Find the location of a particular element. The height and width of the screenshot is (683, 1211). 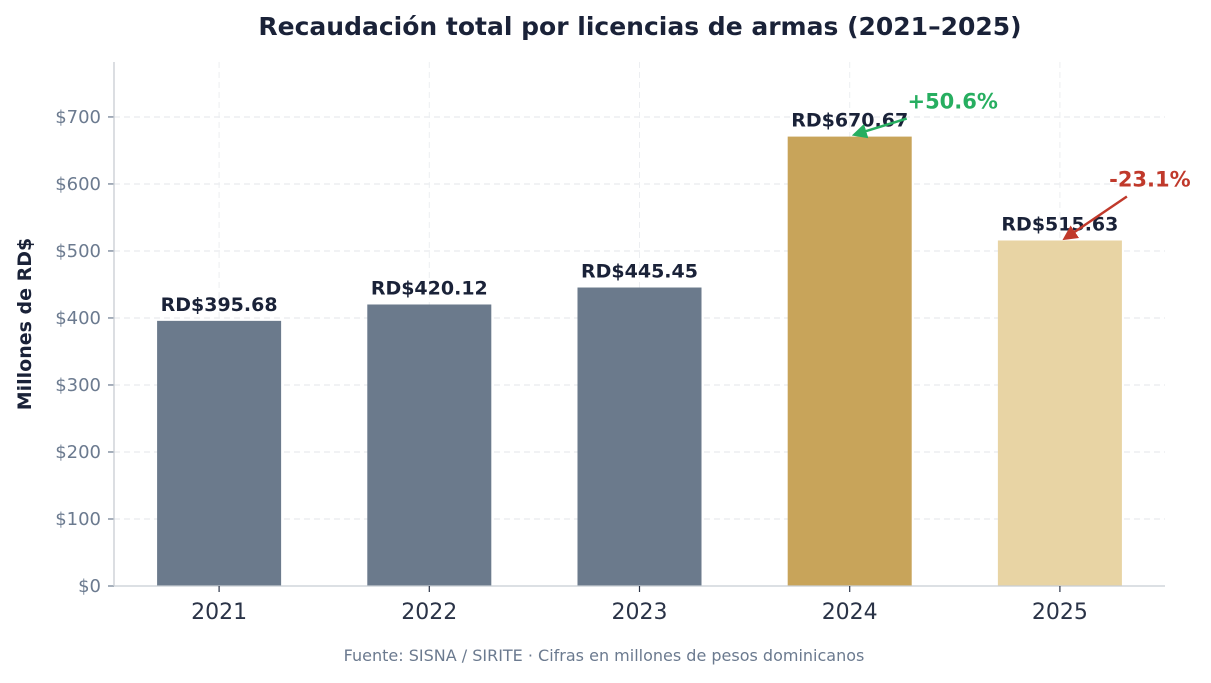

value-label-2023: RD$445.45 is located at coordinates (639, 272).